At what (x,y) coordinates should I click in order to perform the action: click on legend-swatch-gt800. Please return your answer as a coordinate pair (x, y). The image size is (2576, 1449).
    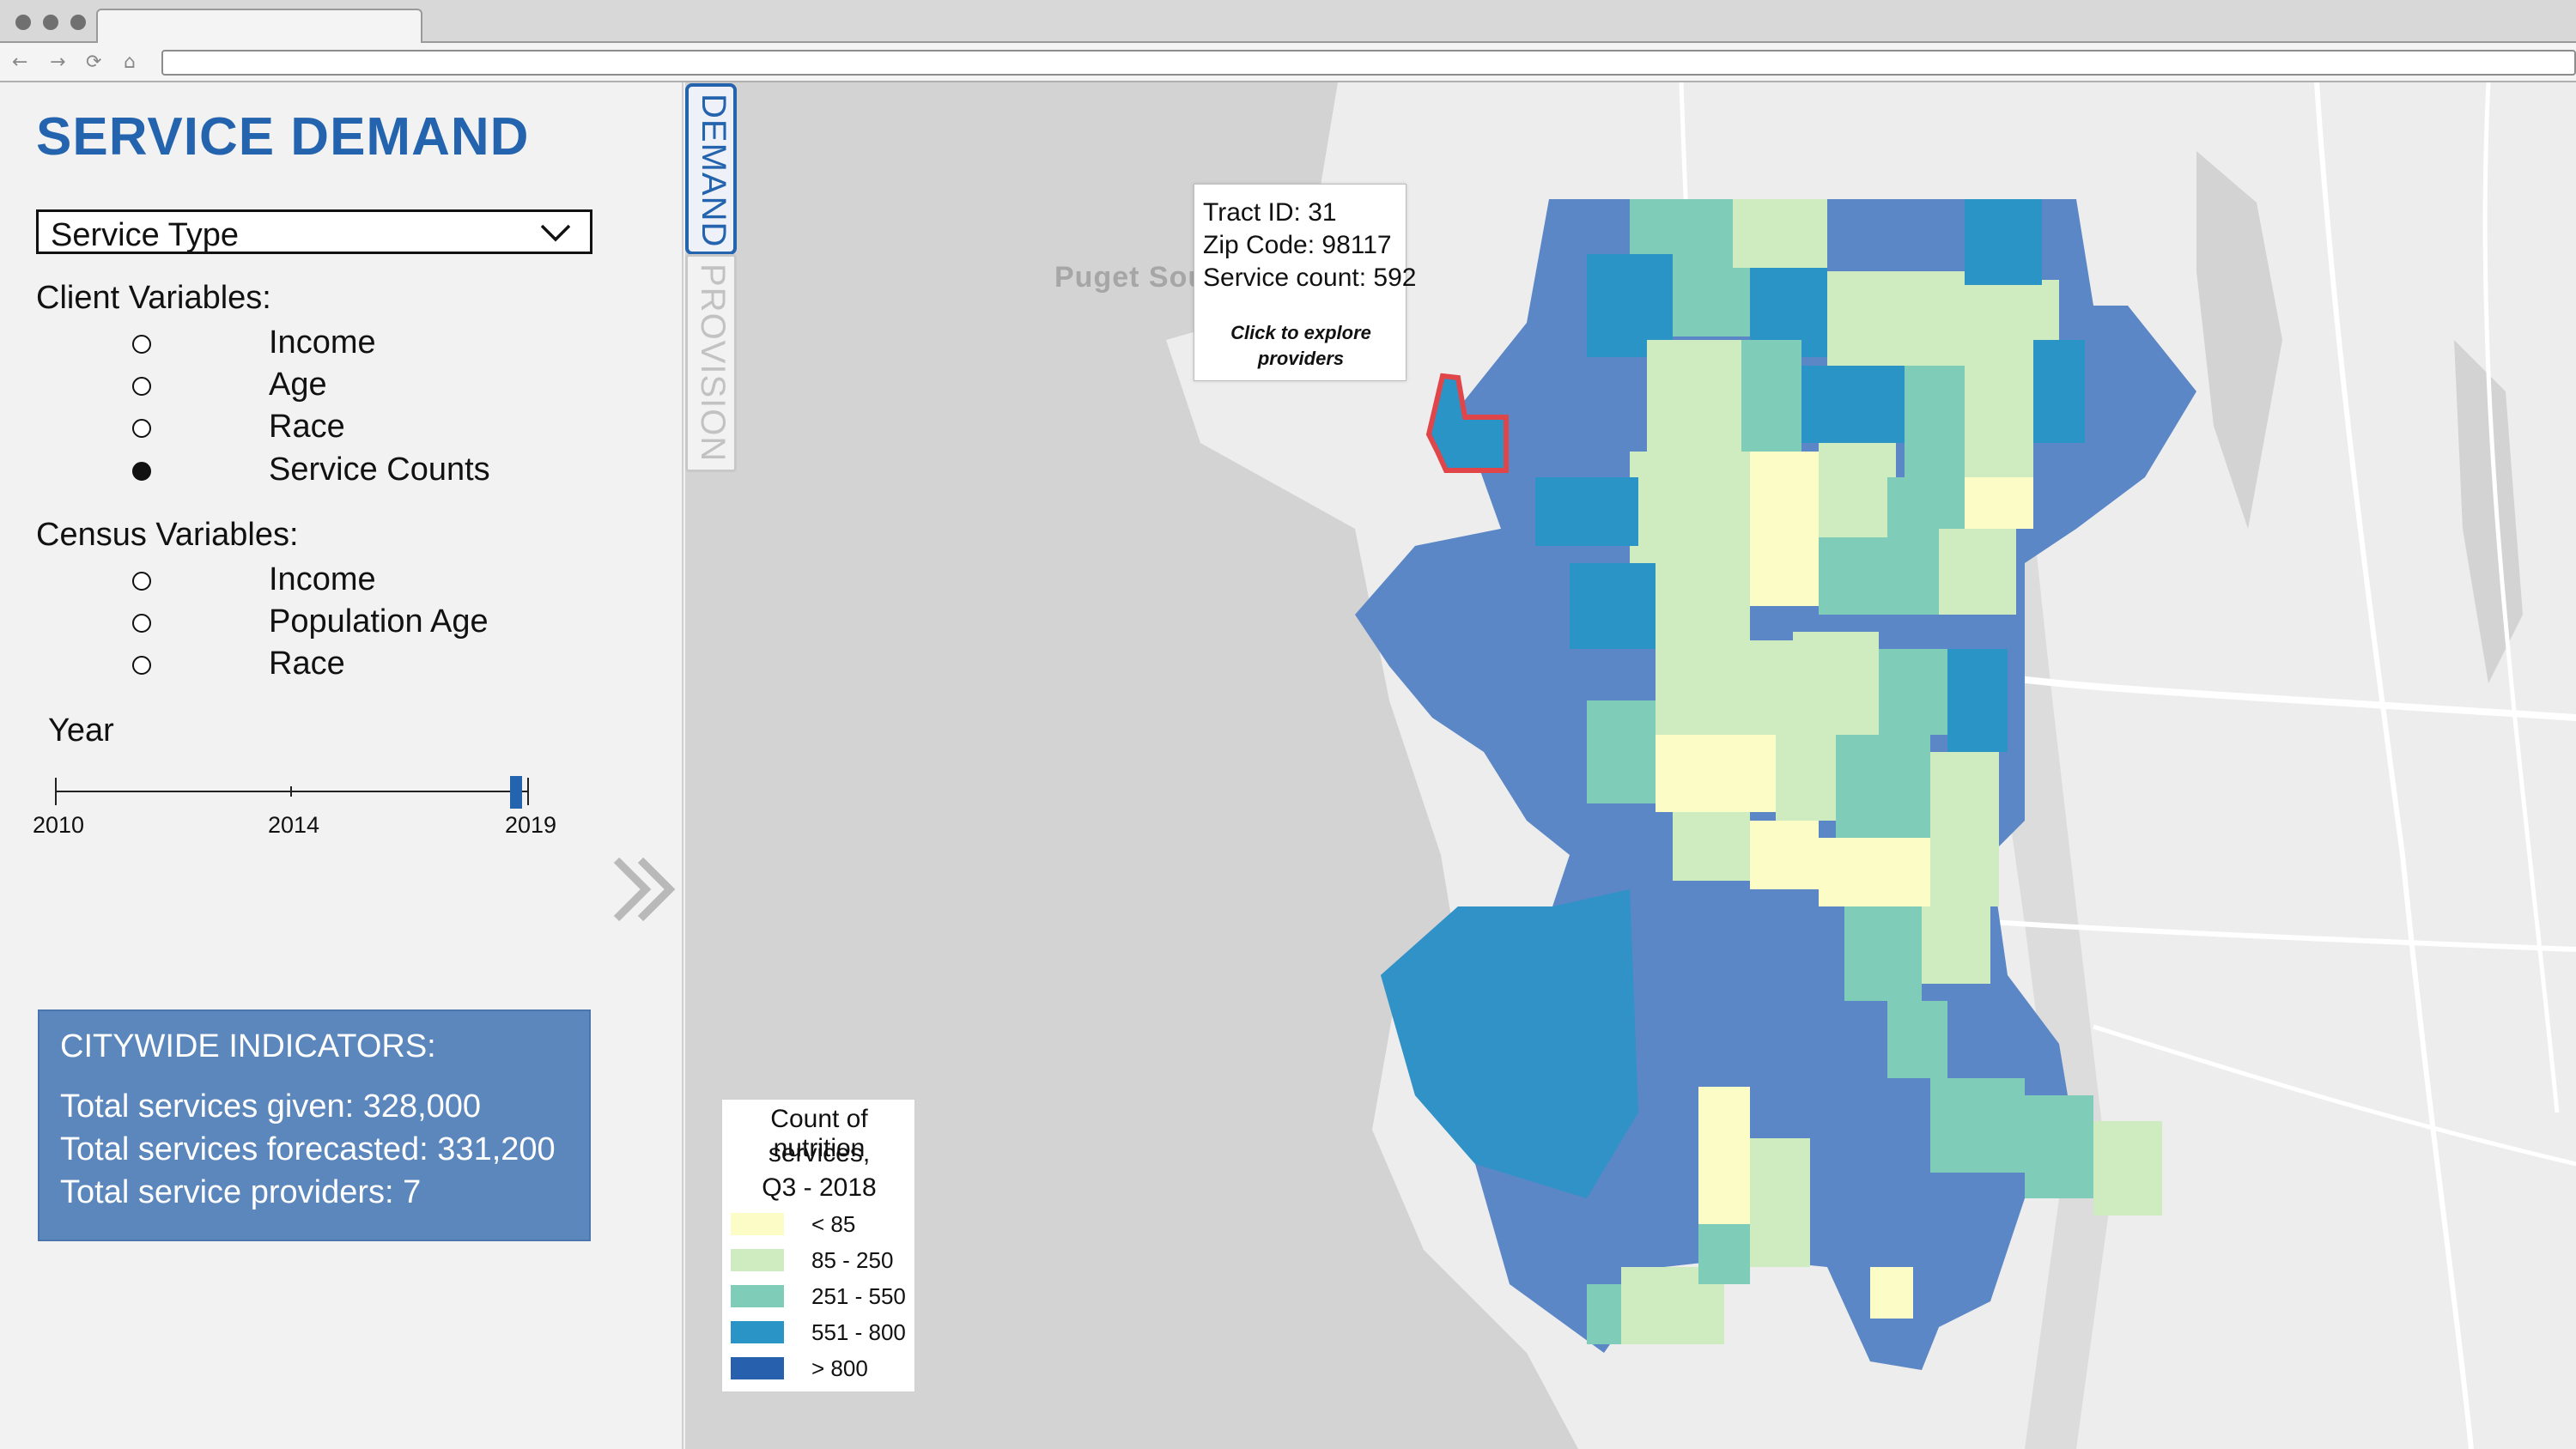
    Looking at the image, I should click on (757, 1368).